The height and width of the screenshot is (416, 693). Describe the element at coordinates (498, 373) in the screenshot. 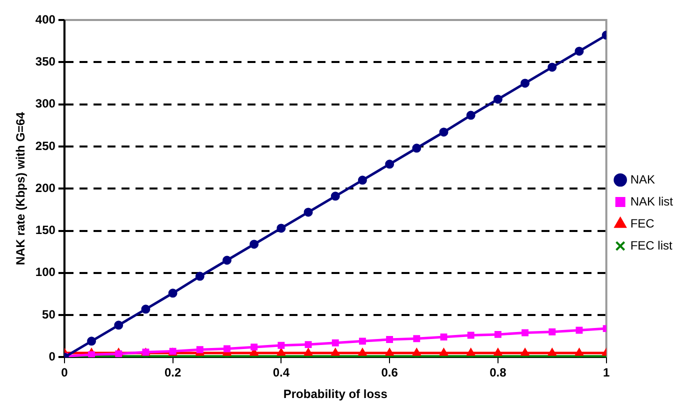

I see `x-tick-label: 0.8` at that location.